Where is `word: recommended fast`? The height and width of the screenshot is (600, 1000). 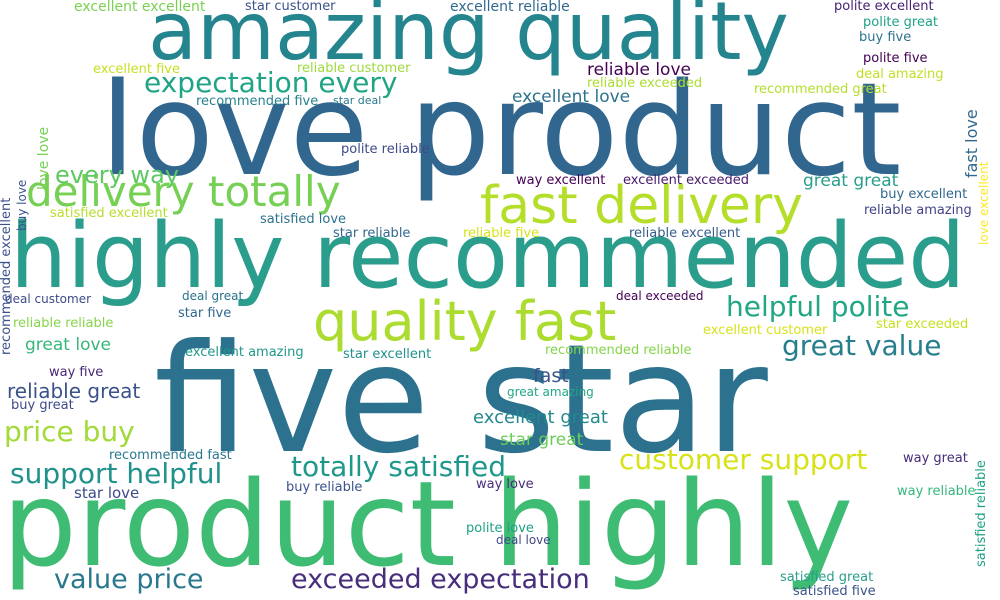
word: recommended fast is located at coordinates (170, 455).